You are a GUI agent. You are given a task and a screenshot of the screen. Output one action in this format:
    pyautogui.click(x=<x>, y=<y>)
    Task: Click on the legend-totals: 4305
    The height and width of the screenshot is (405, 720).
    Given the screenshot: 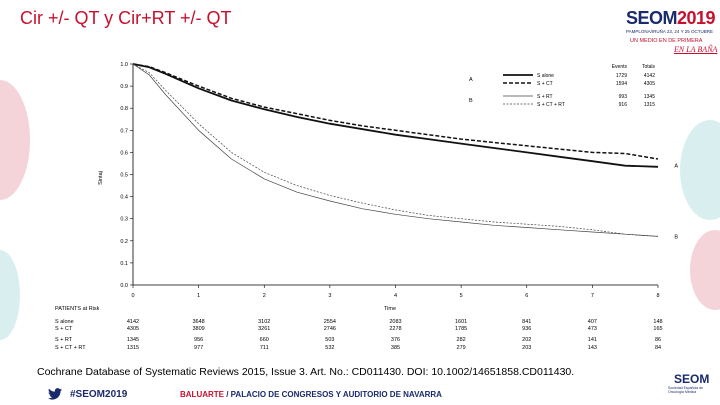 What is the action you would take?
    pyautogui.click(x=649, y=84)
    